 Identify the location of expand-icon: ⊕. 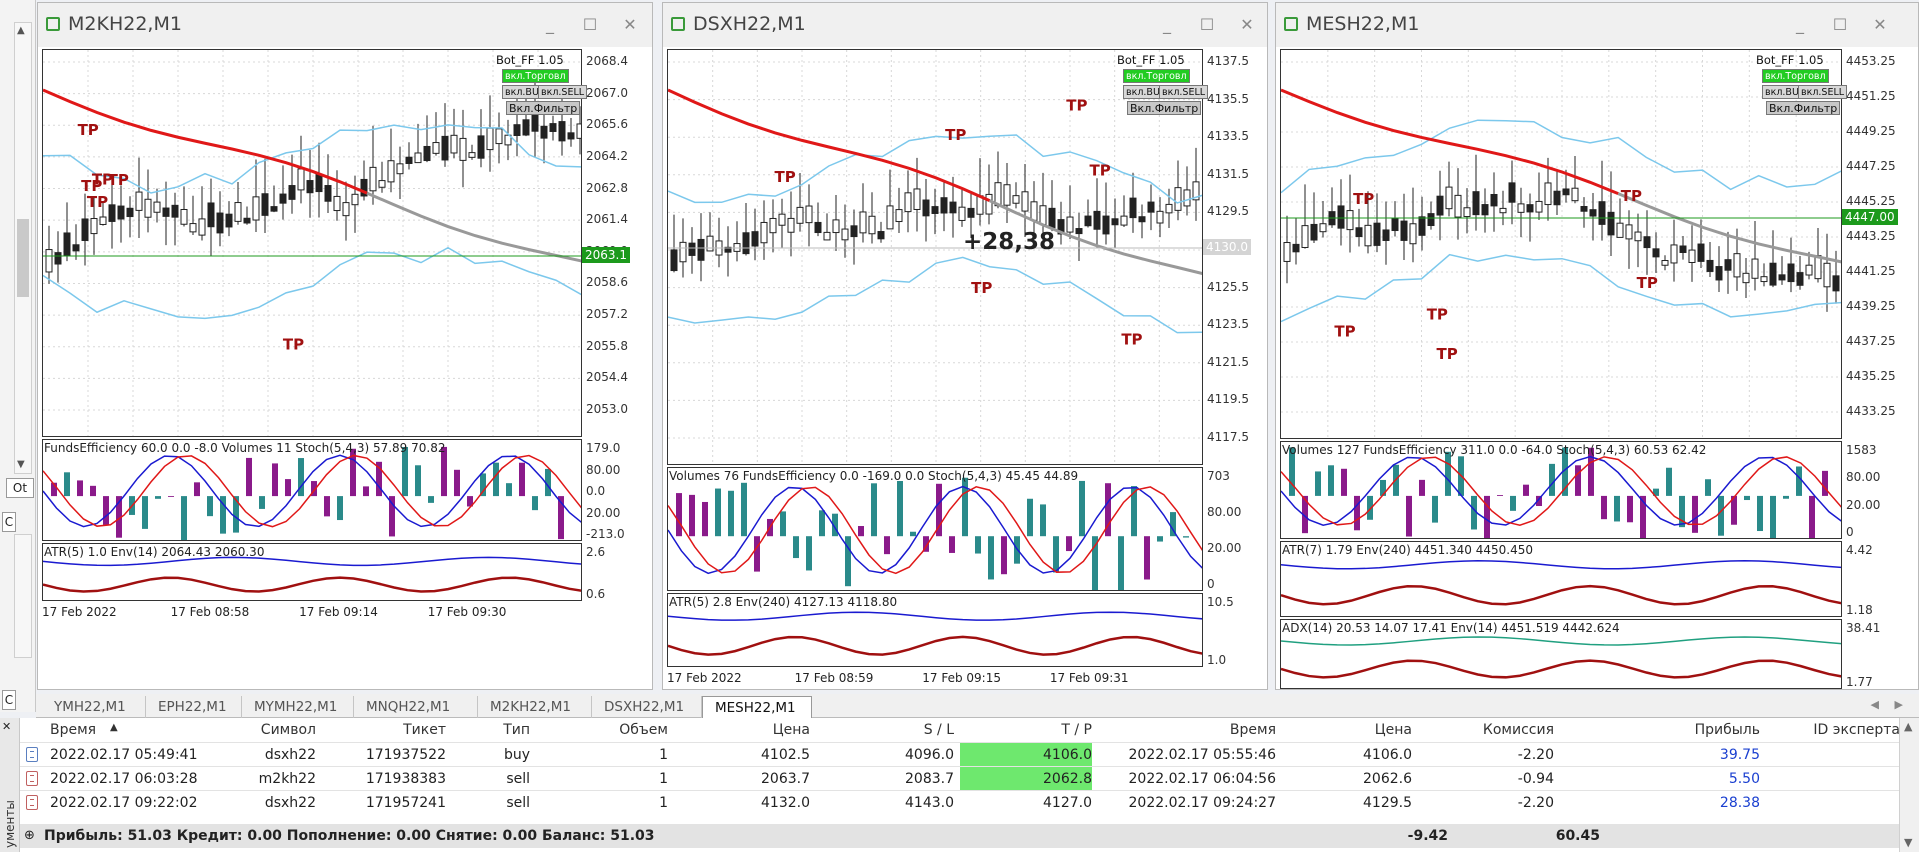
(29, 835).